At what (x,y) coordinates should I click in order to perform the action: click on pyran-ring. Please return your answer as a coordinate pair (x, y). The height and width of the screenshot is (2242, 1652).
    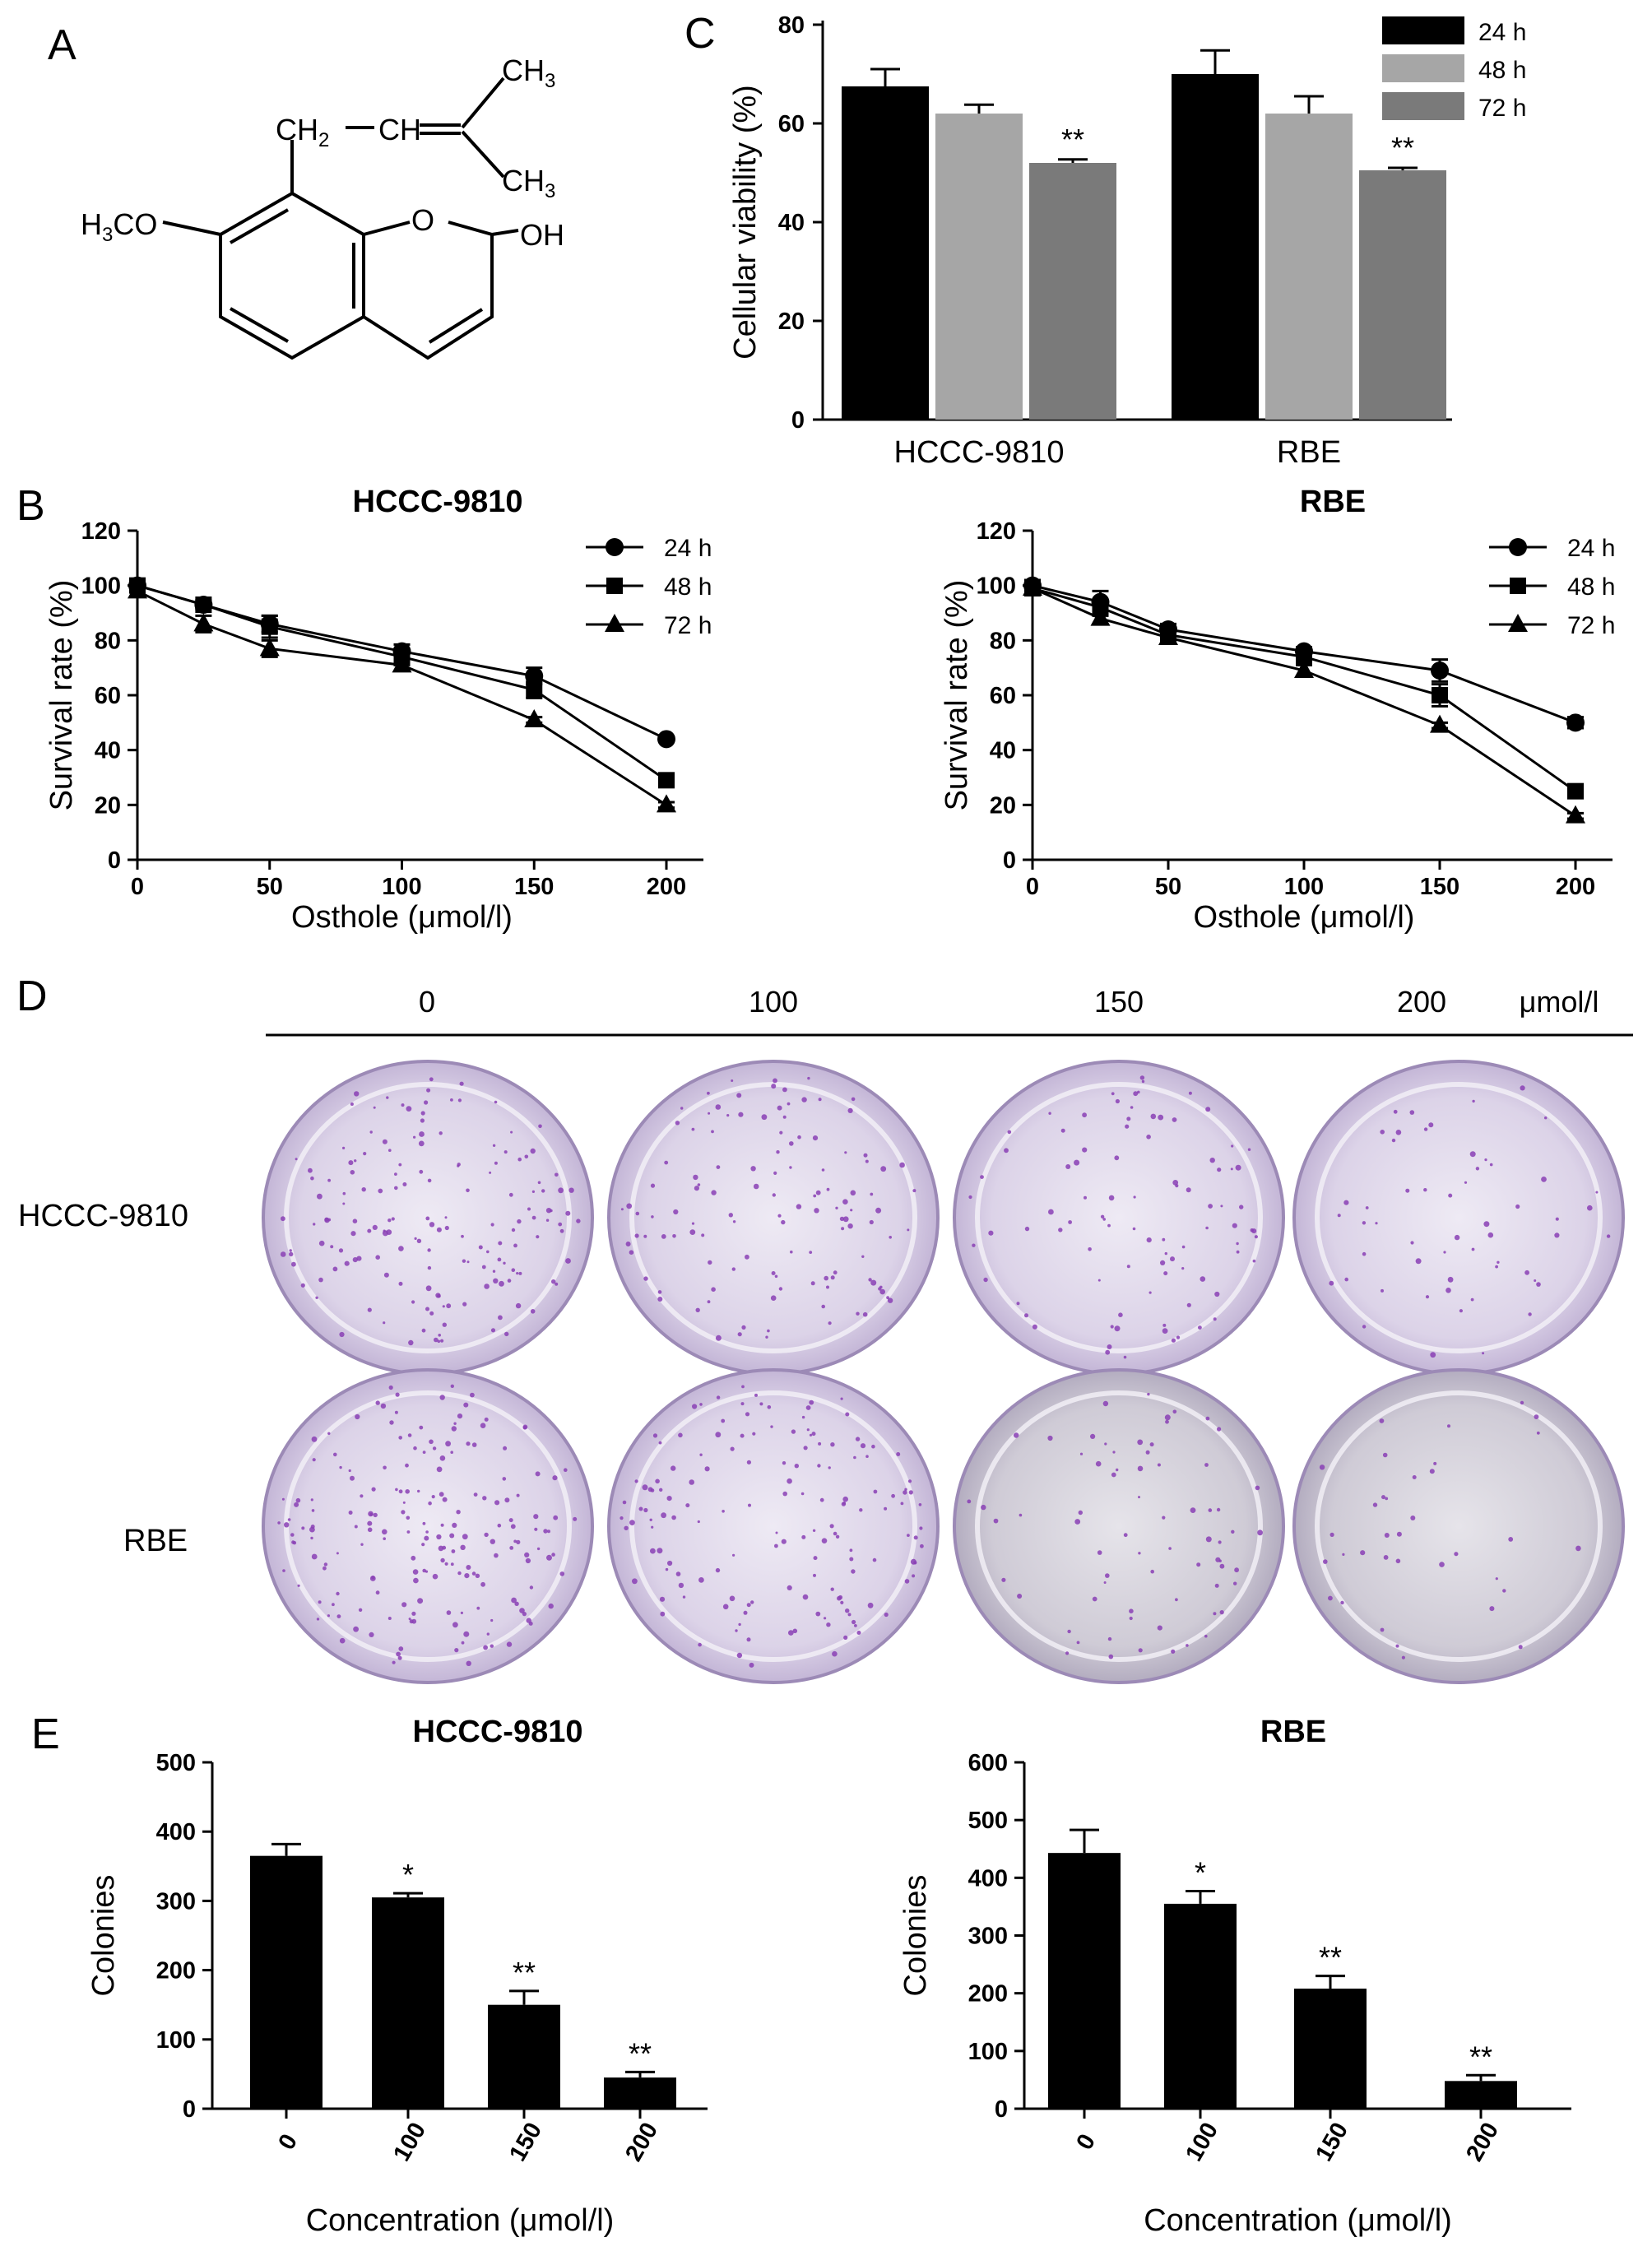
    Looking at the image, I should click on (387, 228).